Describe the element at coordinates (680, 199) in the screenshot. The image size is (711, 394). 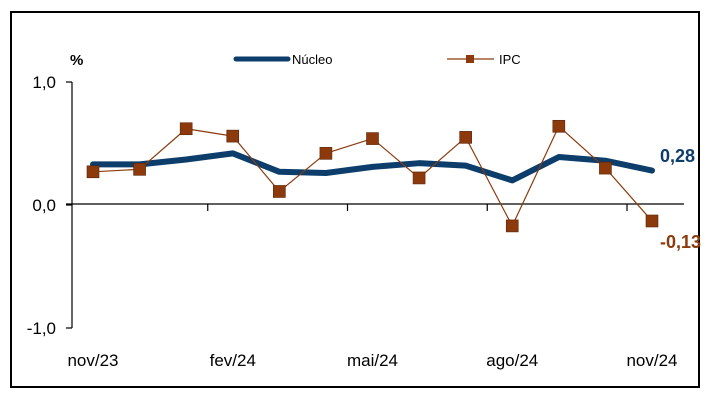
I see `end-labels: 0,28 -0,13` at that location.